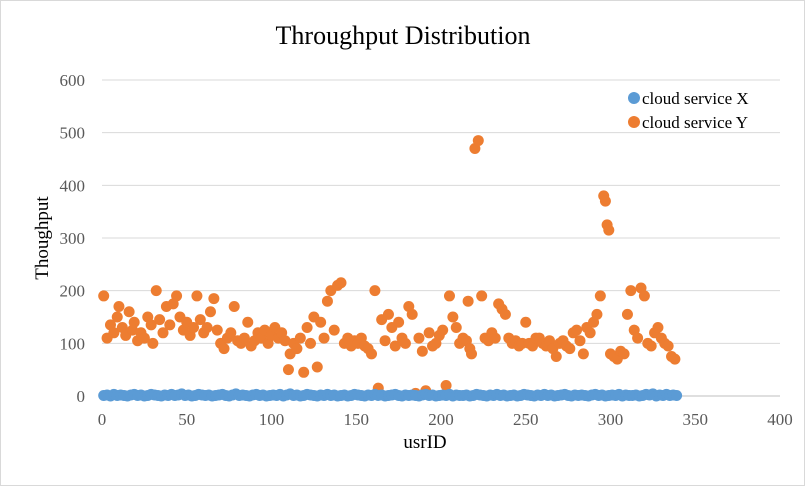 Image resolution: width=805 pixels, height=486 pixels. I want to click on legend-marker, so click(634, 122).